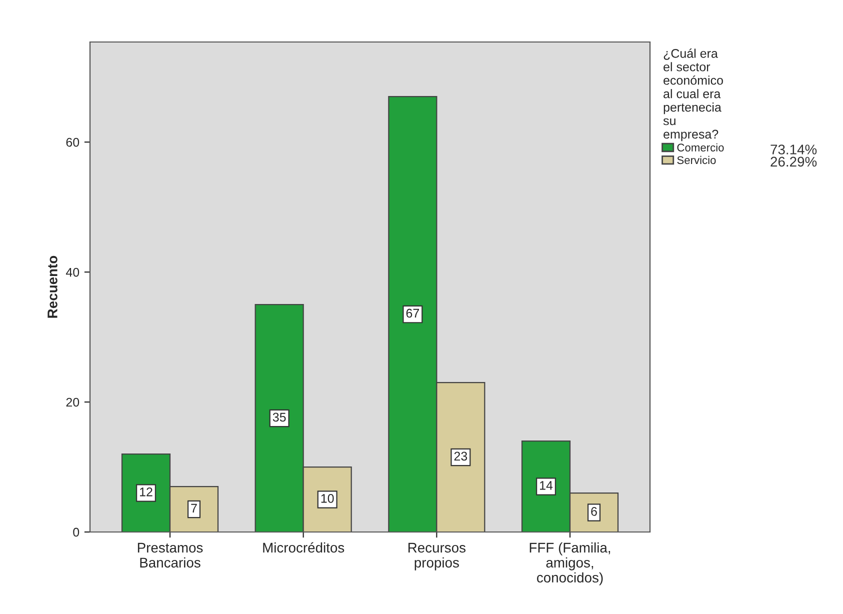 The height and width of the screenshot is (614, 843). I want to click on data-label: 35, so click(279, 417).